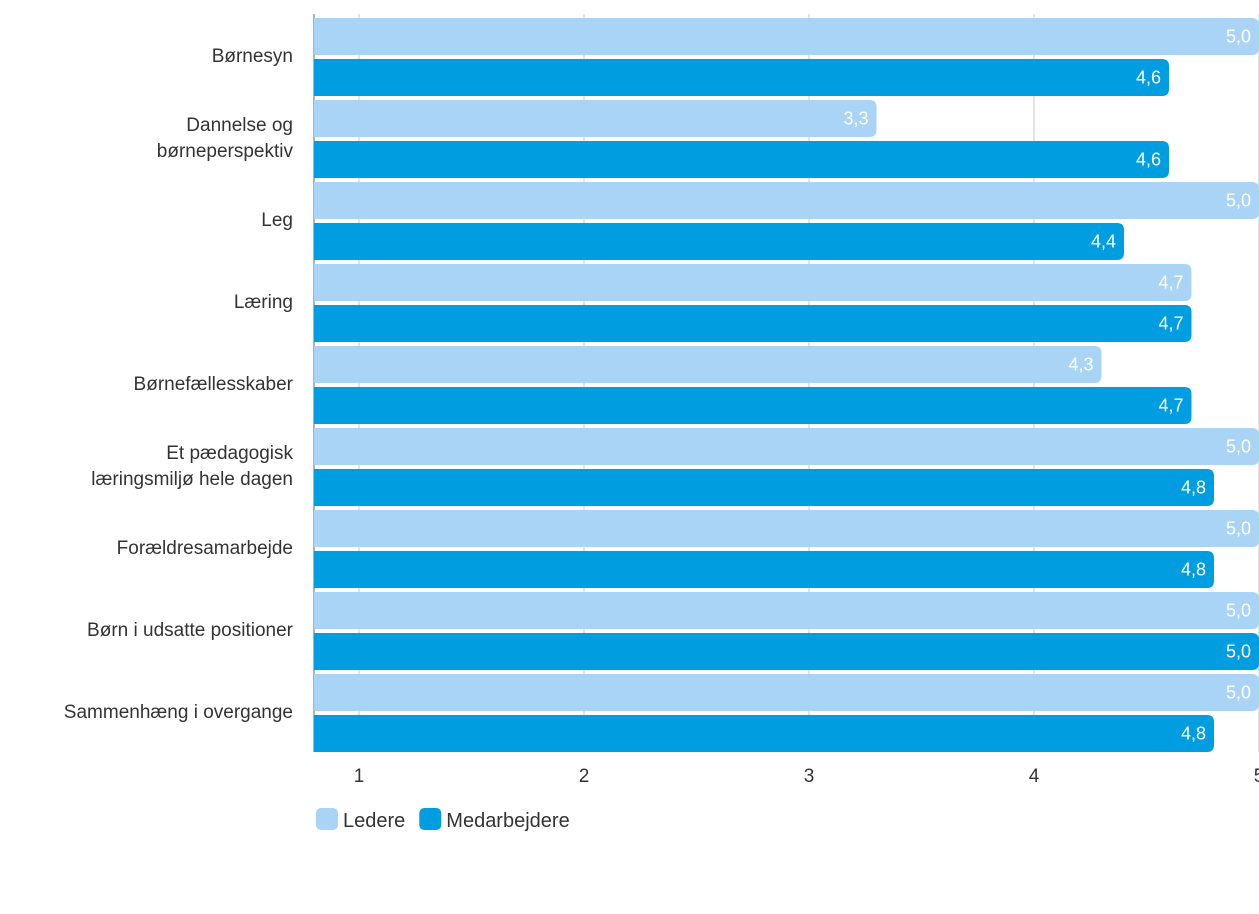  Describe the element at coordinates (263, 302) in the screenshot. I see `category-label: Læring` at that location.